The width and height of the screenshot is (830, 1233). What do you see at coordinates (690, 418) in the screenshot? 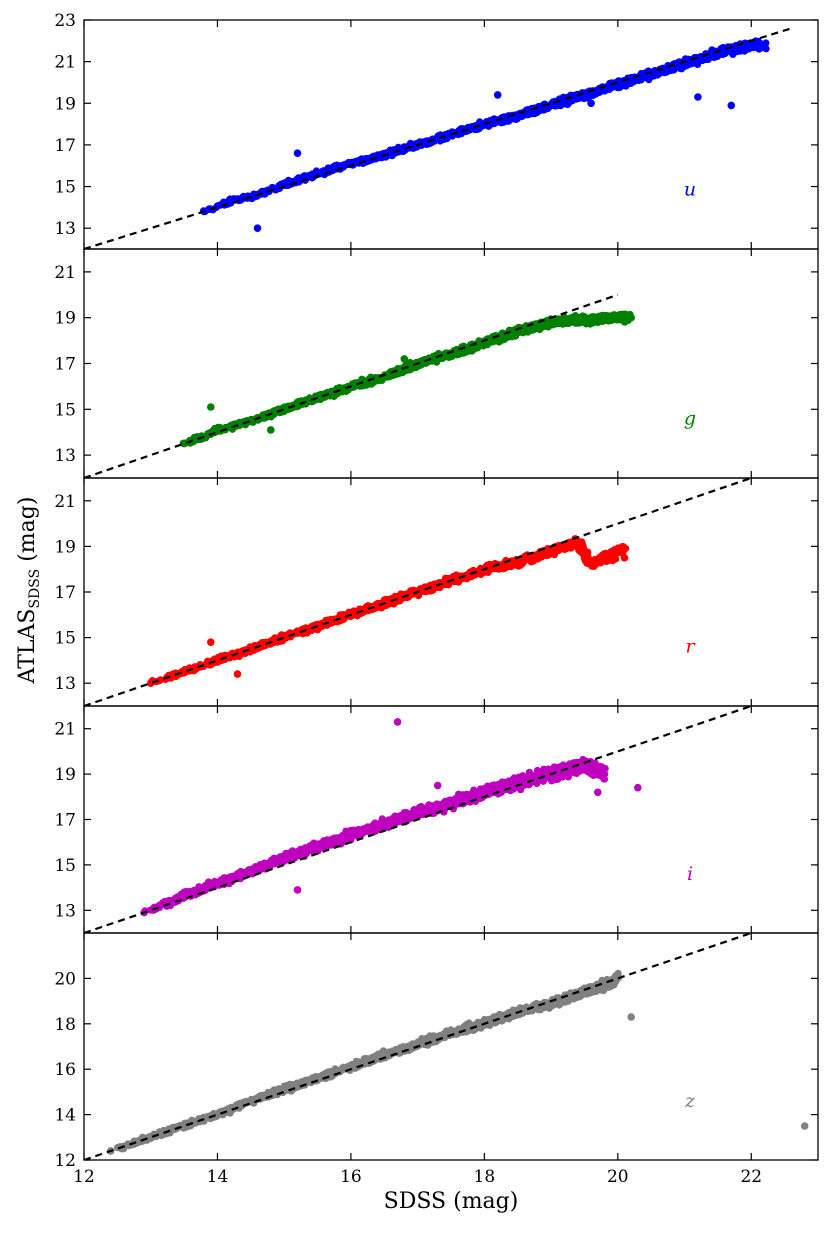
I see `band-label-g: g` at bounding box center [690, 418].